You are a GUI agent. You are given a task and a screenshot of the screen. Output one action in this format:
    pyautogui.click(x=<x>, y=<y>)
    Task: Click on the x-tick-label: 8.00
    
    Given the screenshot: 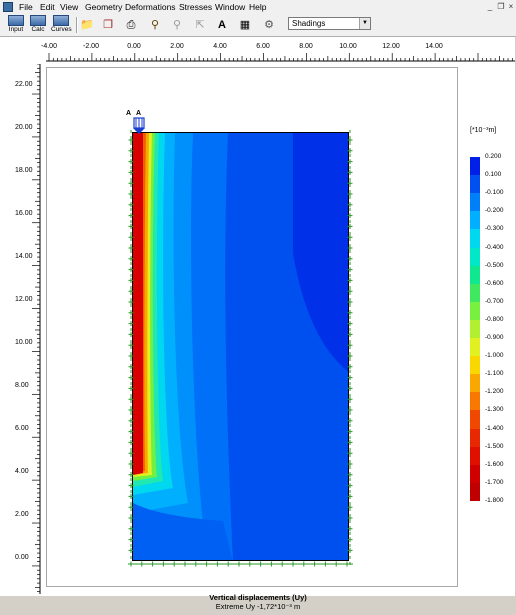 What is the action you would take?
    pyautogui.click(x=306, y=46)
    